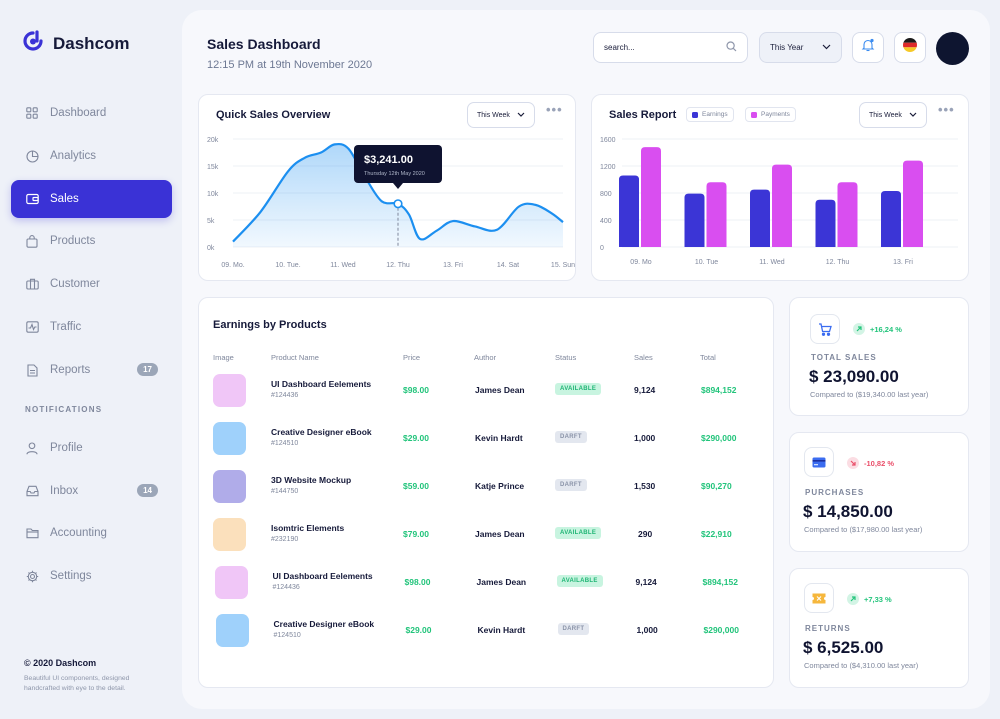  I want to click on product-total: $894,152, so click(720, 582).